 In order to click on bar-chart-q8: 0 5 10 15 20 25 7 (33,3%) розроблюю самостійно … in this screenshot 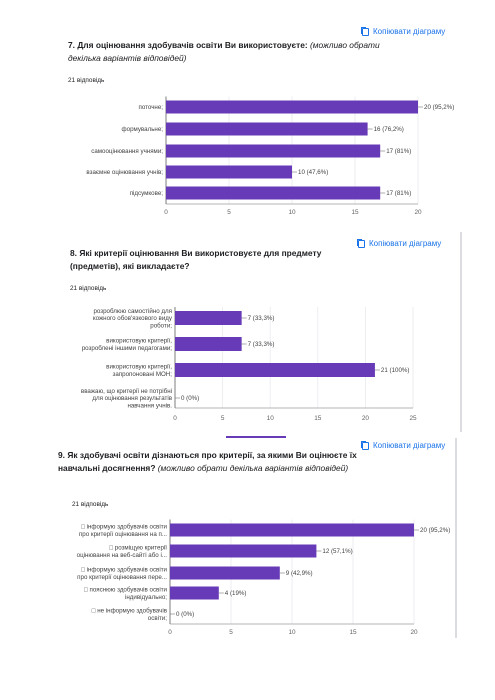, I will do `click(249, 364)`.